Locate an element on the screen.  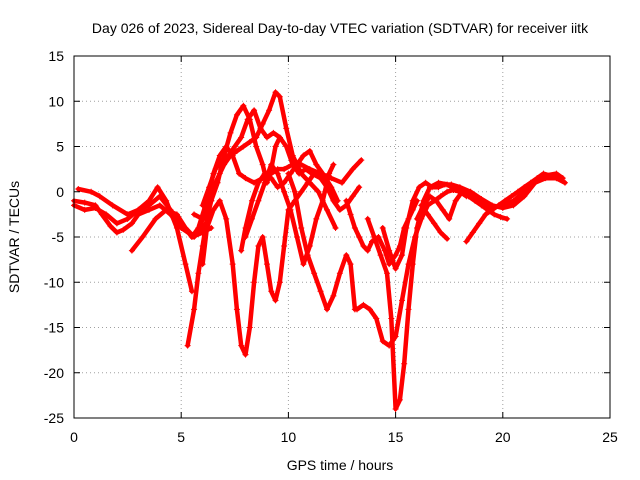
y-tick-label: -5 is located at coordinates (58, 237).